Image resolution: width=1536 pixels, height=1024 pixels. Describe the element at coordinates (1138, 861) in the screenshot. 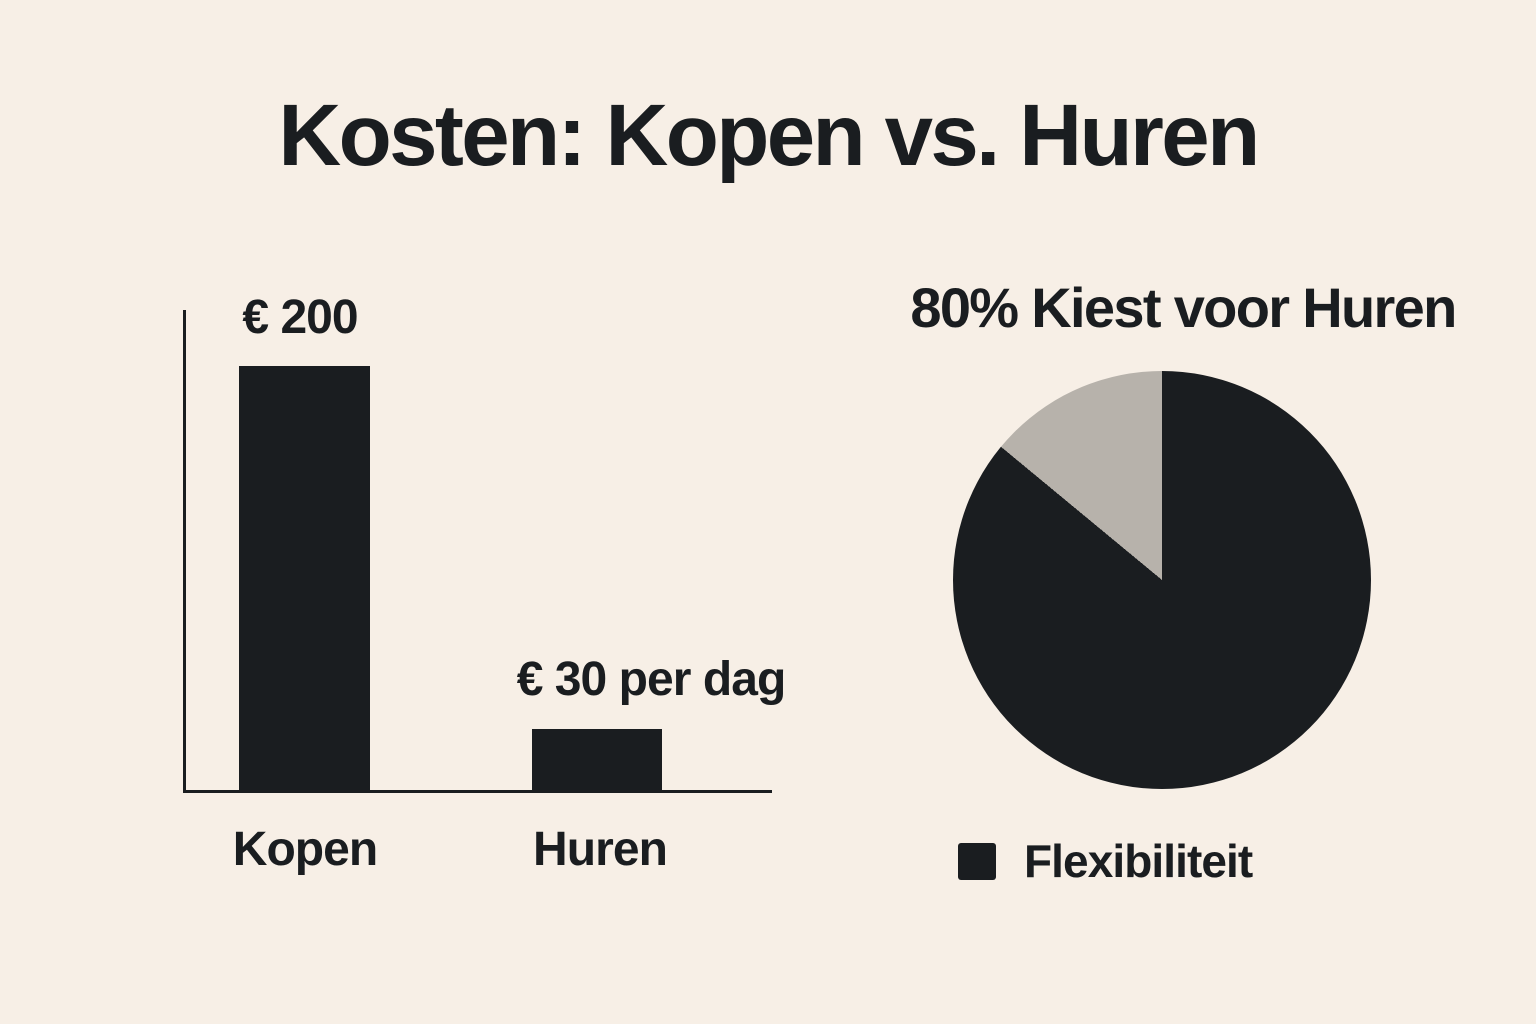

I see `legend-label: Flexibiliteit` at that location.